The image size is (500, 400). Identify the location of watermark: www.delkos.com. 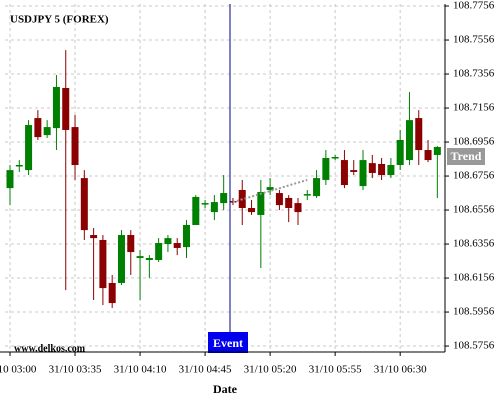
(50, 348).